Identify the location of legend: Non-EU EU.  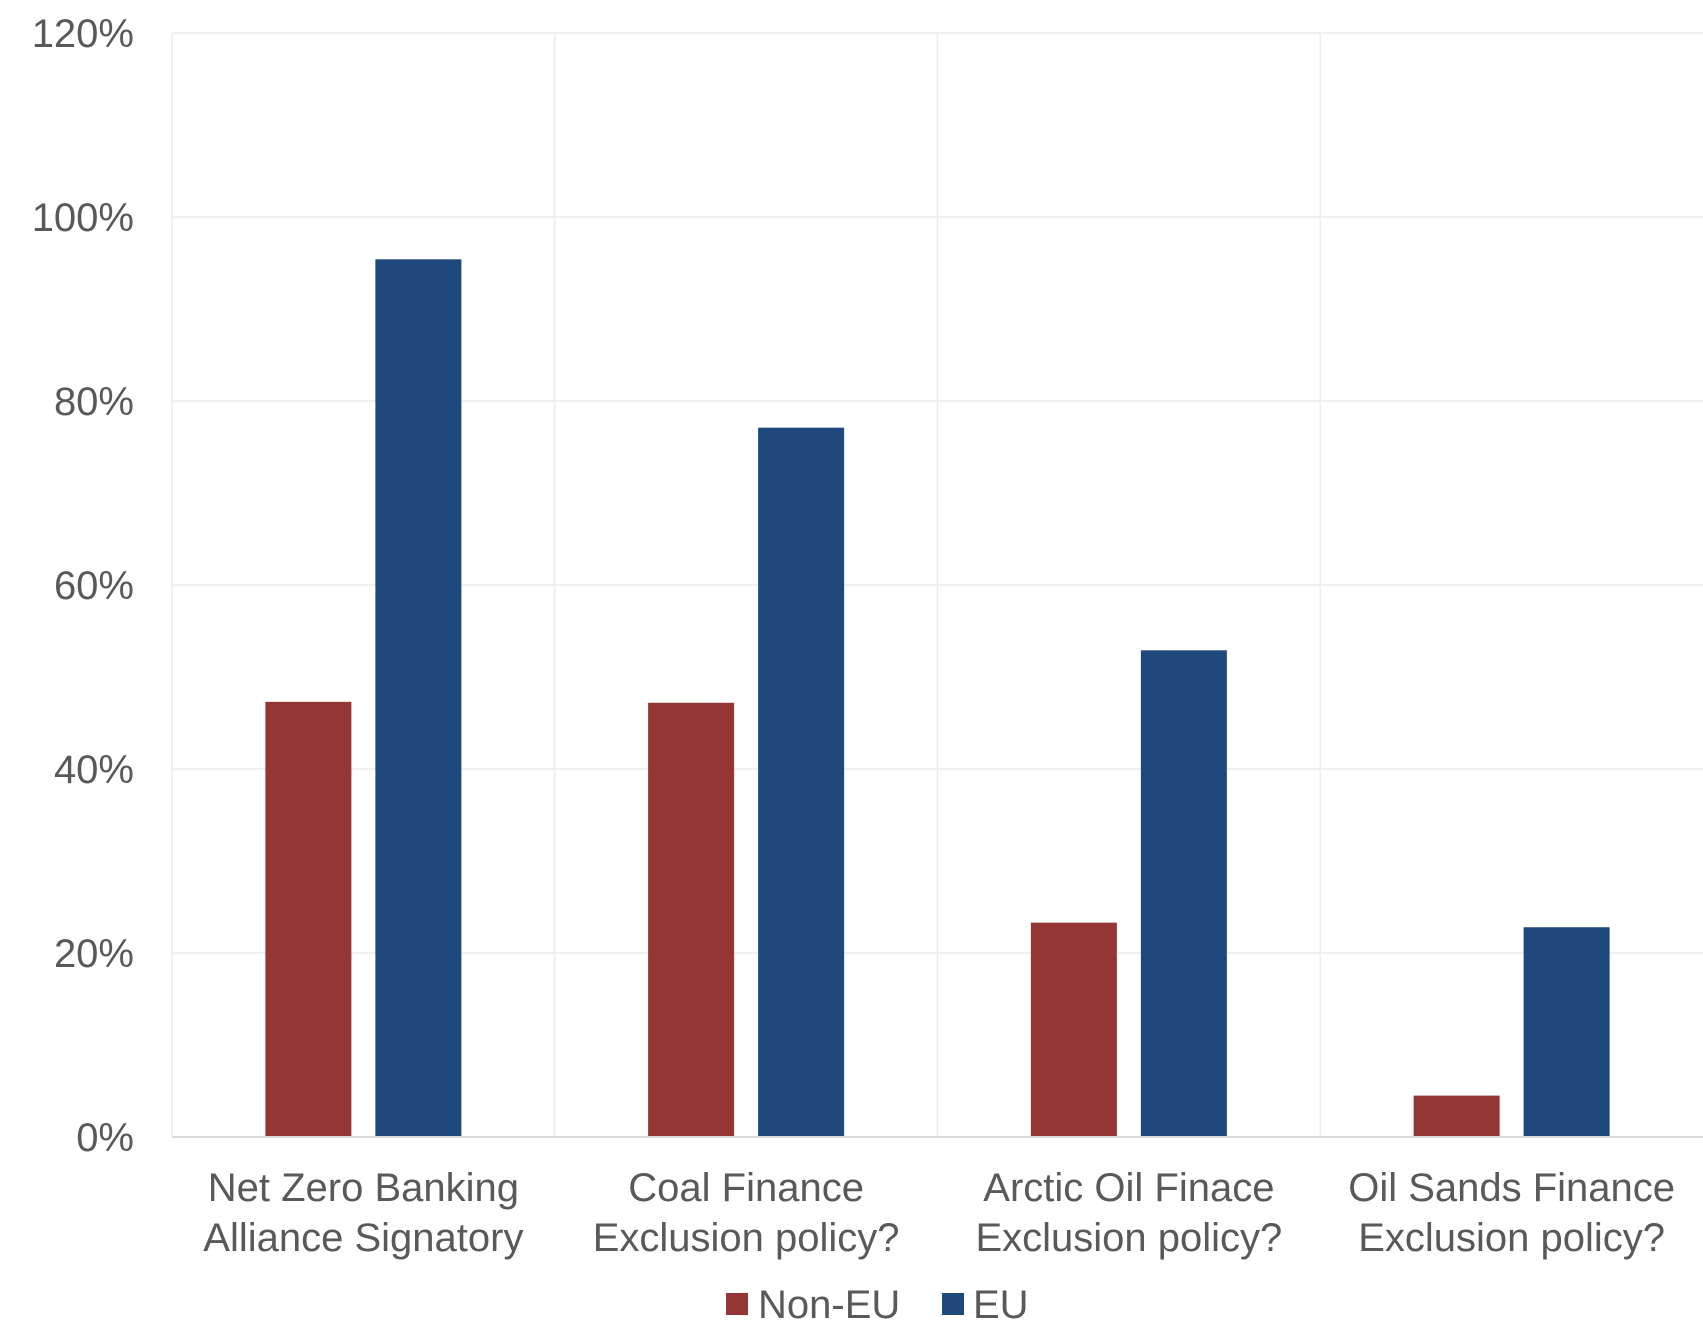
(877, 1305).